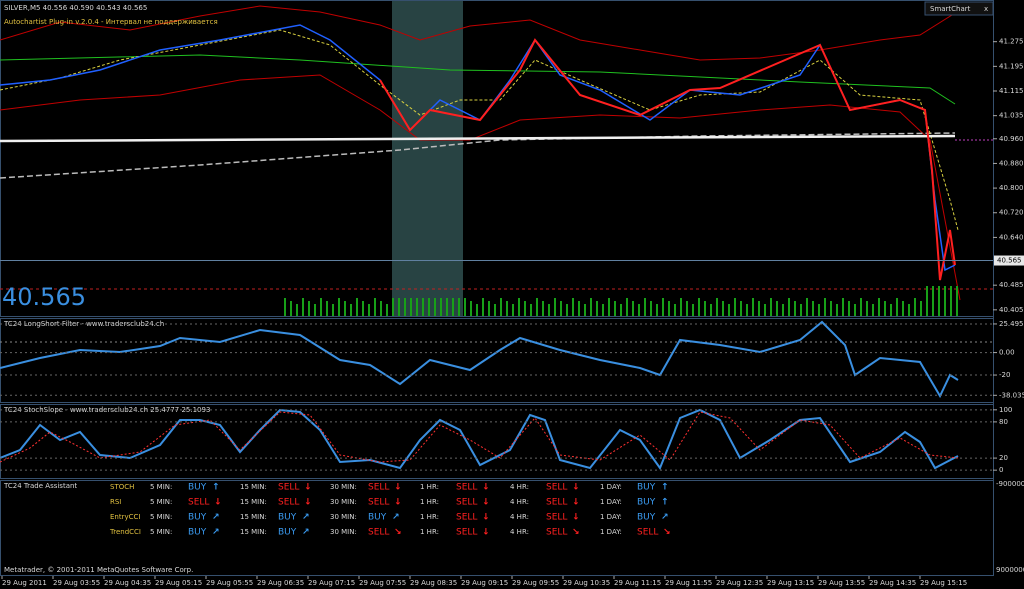 The image size is (1024, 589). What do you see at coordinates (1009, 261) in the screenshot?
I see `bid-label: 40.565` at bounding box center [1009, 261].